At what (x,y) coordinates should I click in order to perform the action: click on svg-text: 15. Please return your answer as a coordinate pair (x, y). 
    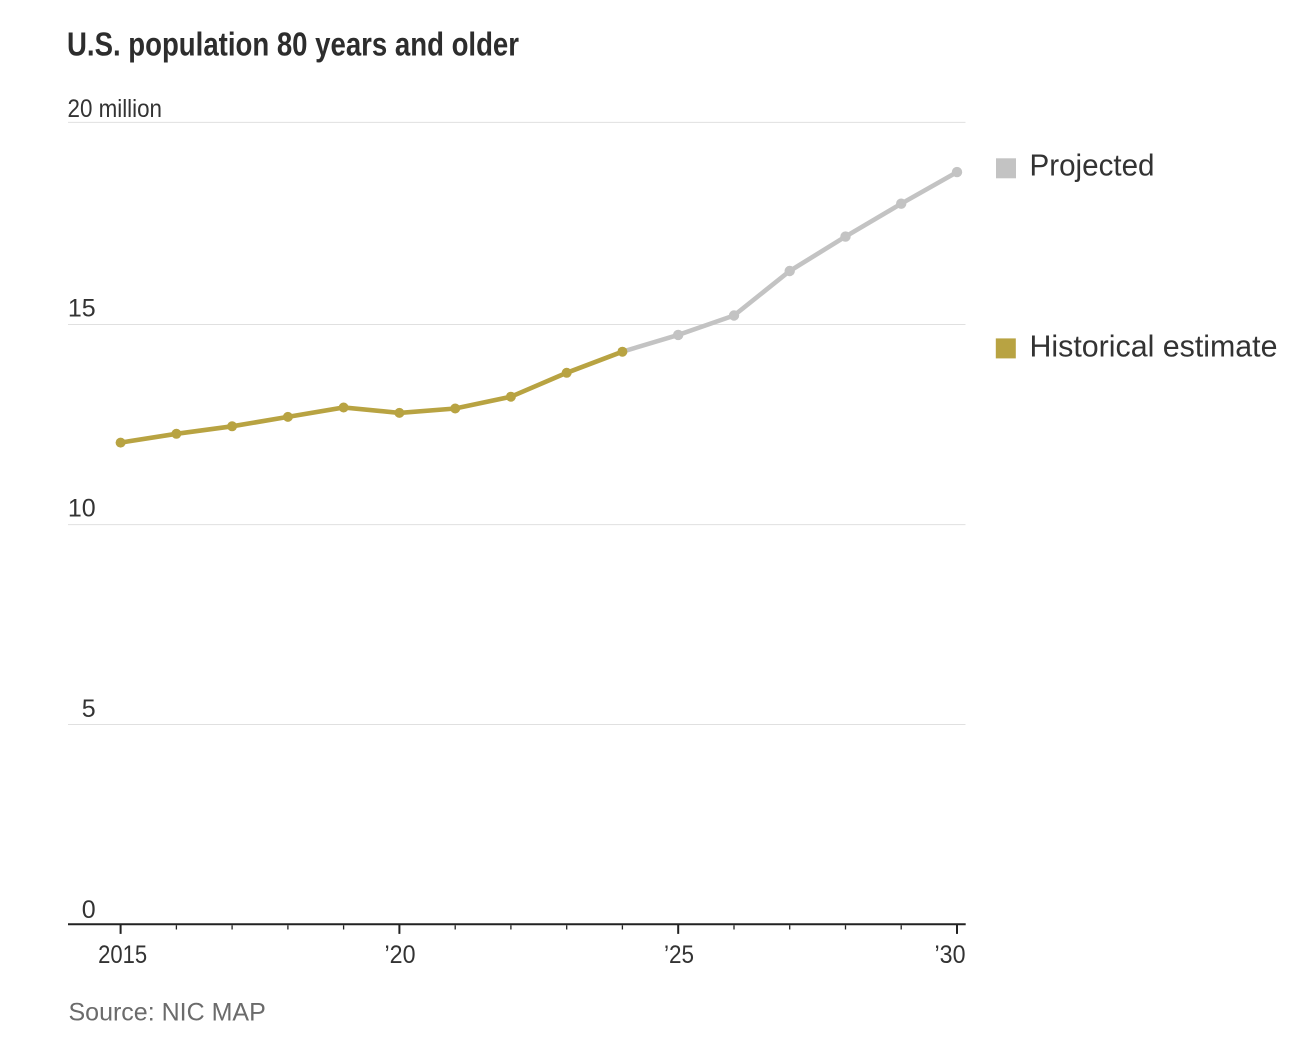
    Looking at the image, I should click on (82, 308).